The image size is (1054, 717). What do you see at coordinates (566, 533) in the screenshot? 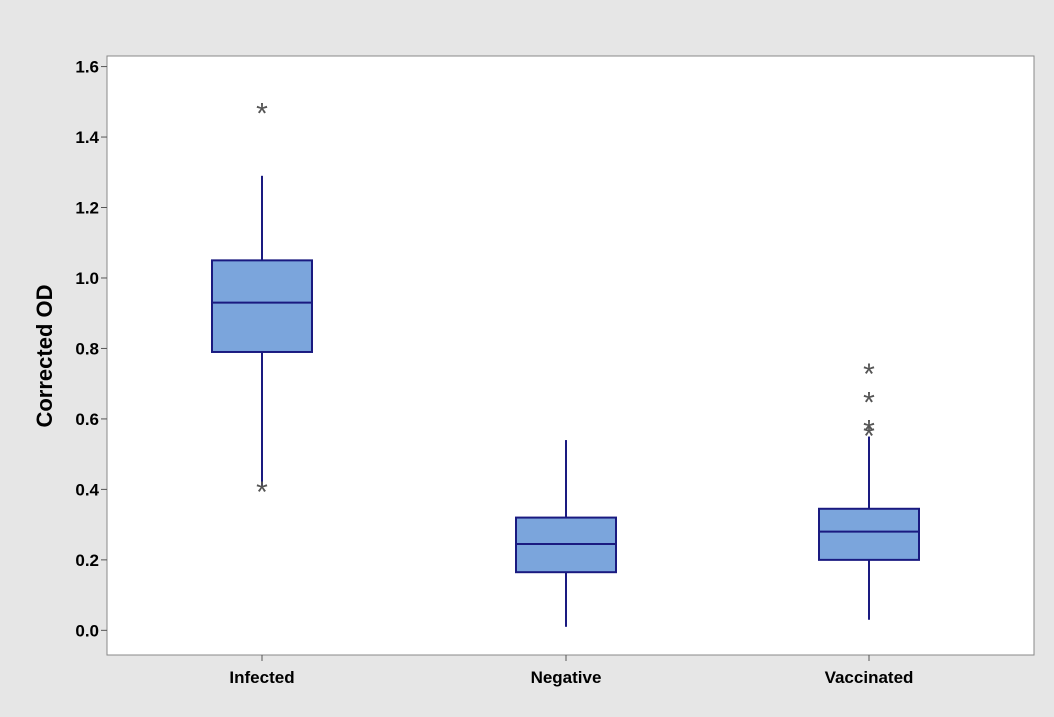
I see `box-negative` at bounding box center [566, 533].